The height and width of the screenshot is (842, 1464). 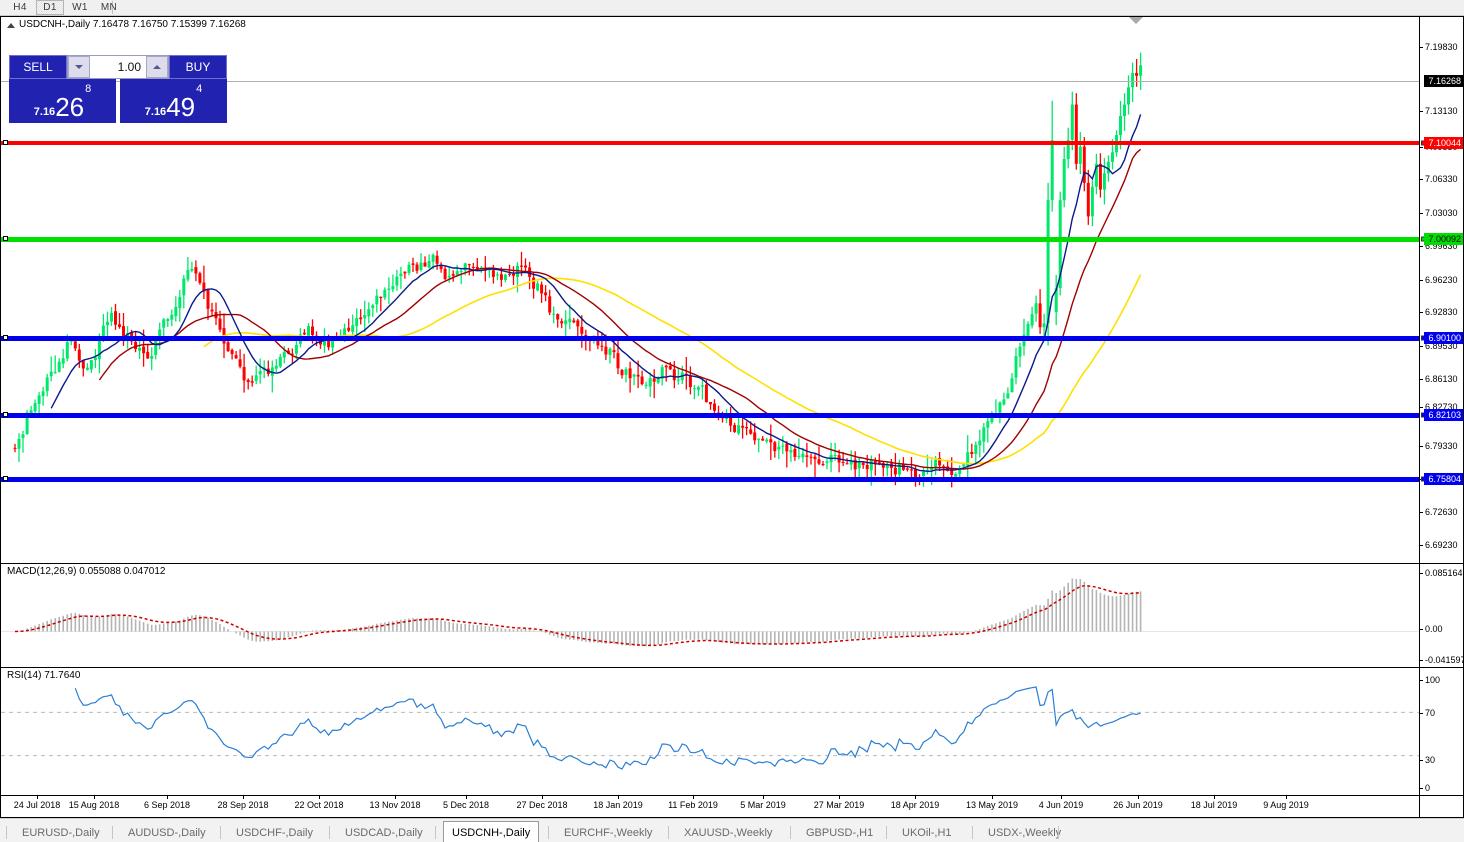 I want to click on rsi-scale: 100 70 30 0, so click(x=1441, y=731).